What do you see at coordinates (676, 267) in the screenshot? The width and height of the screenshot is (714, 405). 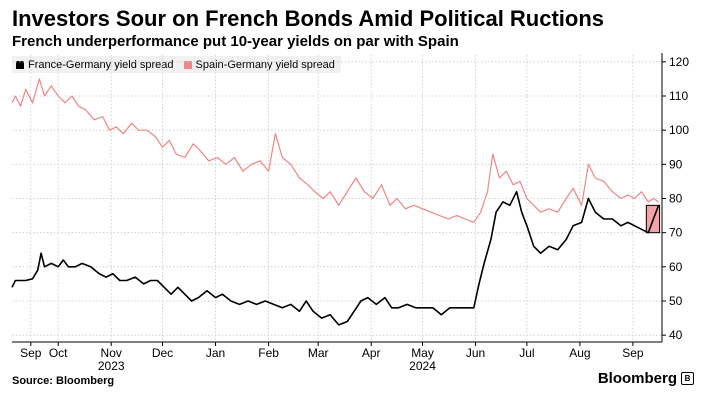 I see `y-tick-label-60: 60` at bounding box center [676, 267].